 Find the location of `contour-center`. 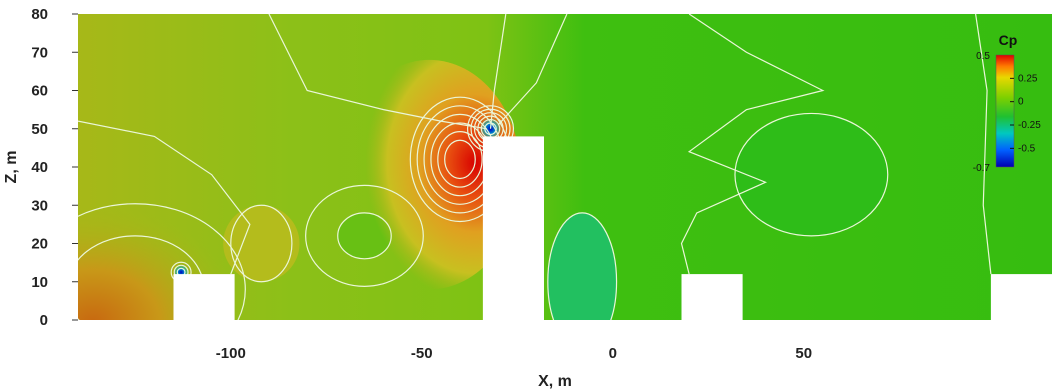

contour-center is located at coordinates (364, 235).